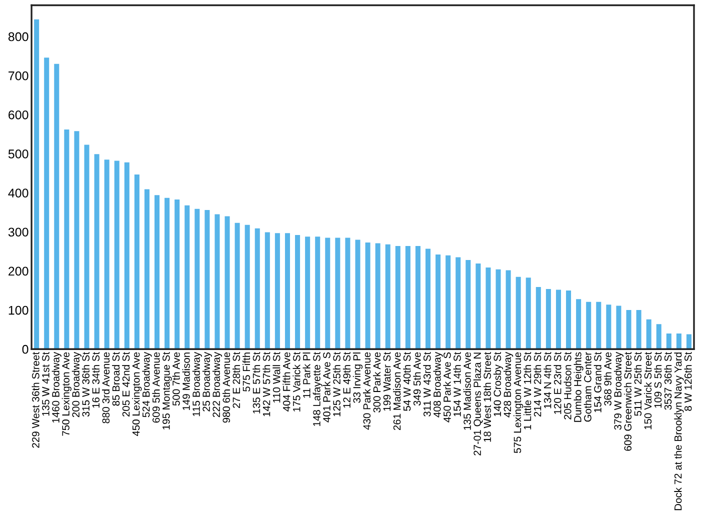 This screenshot has width=701, height=525. What do you see at coordinates (197, 384) in the screenshot?
I see `x-tick-label: 115 Broadway` at bounding box center [197, 384].